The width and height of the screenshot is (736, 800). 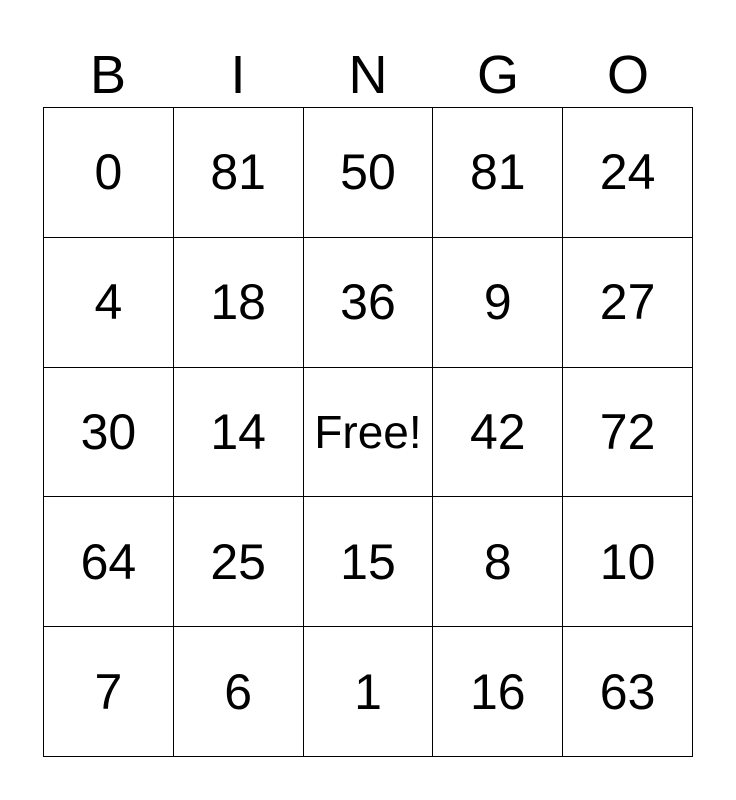 What do you see at coordinates (628, 432) in the screenshot?
I see `bingo-cell: 72` at bounding box center [628, 432].